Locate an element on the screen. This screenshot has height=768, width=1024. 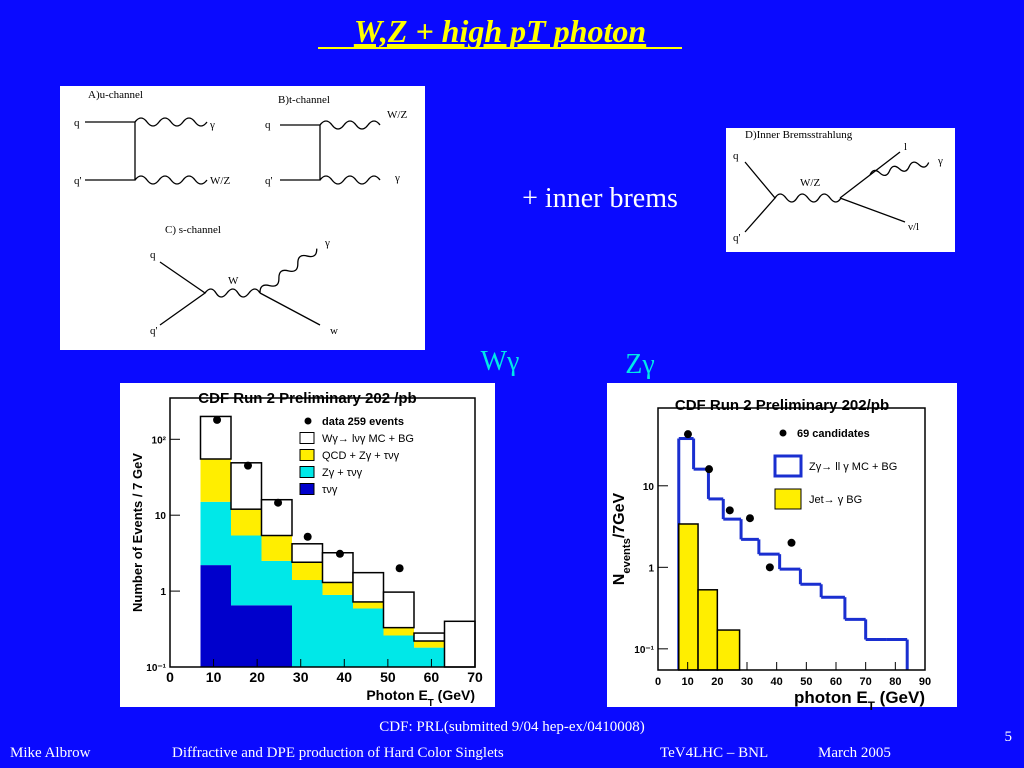
plot-frame is located at coordinates (322, 532).